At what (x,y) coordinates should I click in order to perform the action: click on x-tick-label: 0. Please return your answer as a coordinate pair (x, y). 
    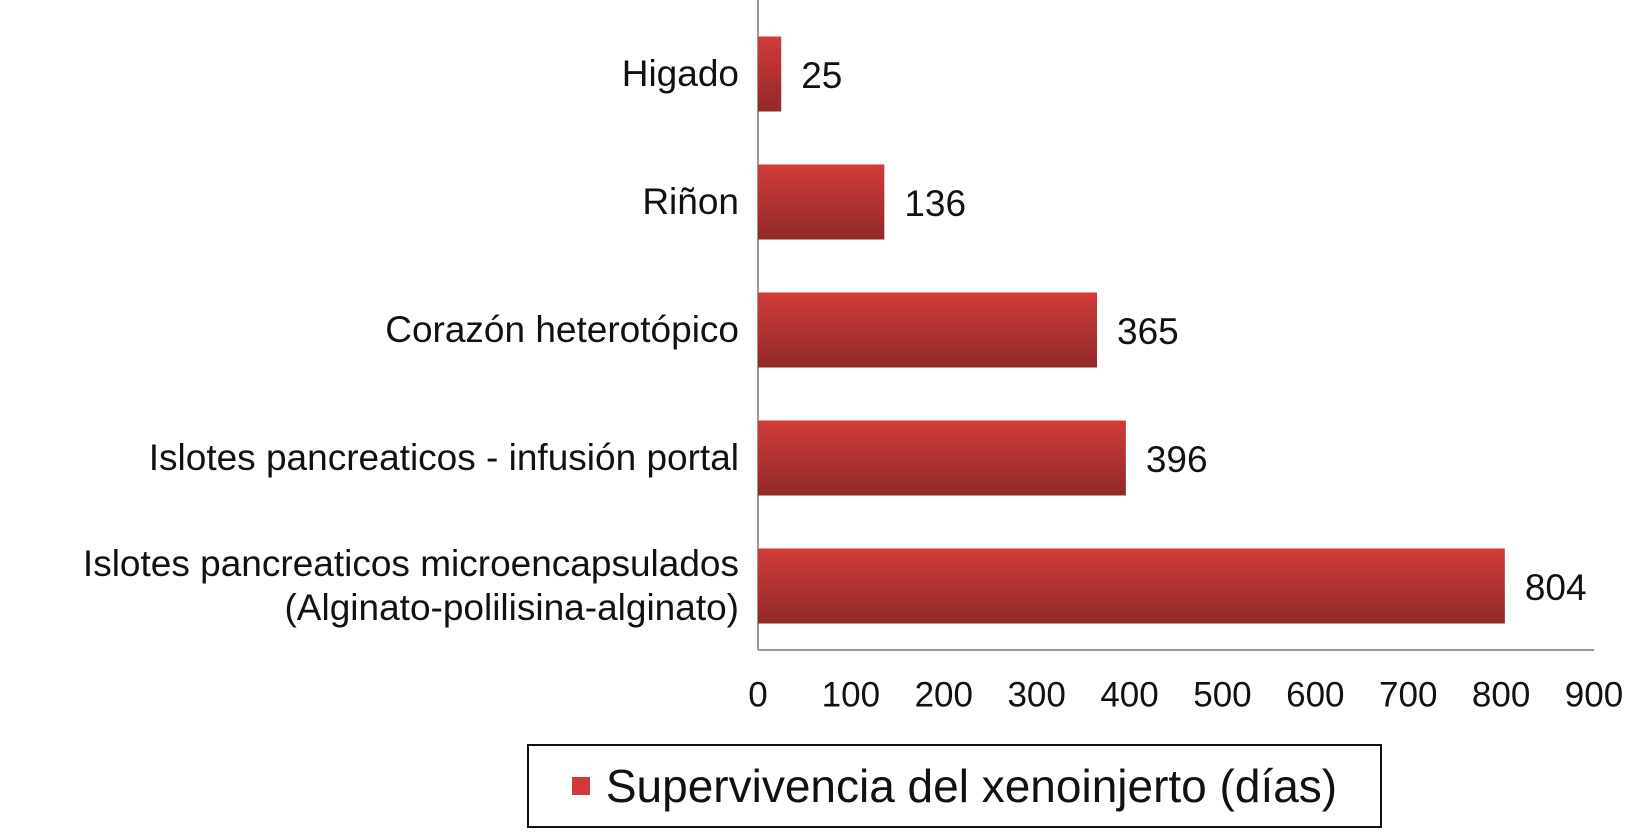
    Looking at the image, I should click on (757, 694).